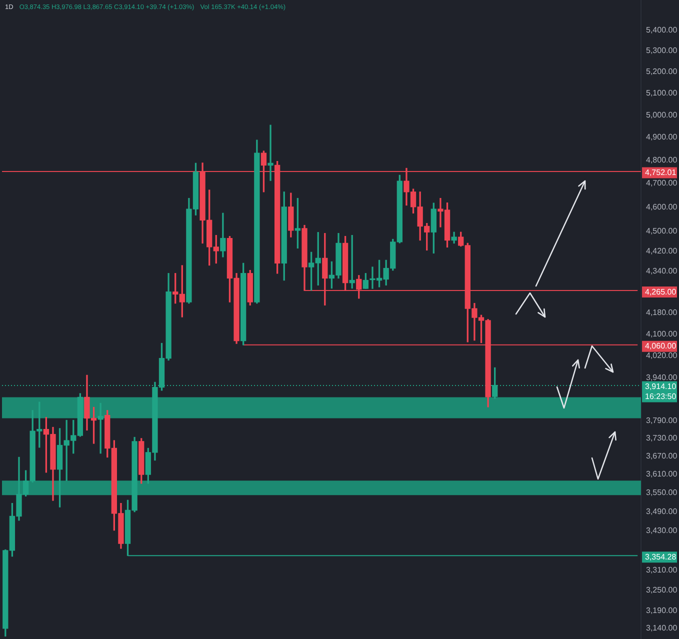  Describe the element at coordinates (662, 312) in the screenshot. I see `y-tick-label: 4,180.00` at that location.